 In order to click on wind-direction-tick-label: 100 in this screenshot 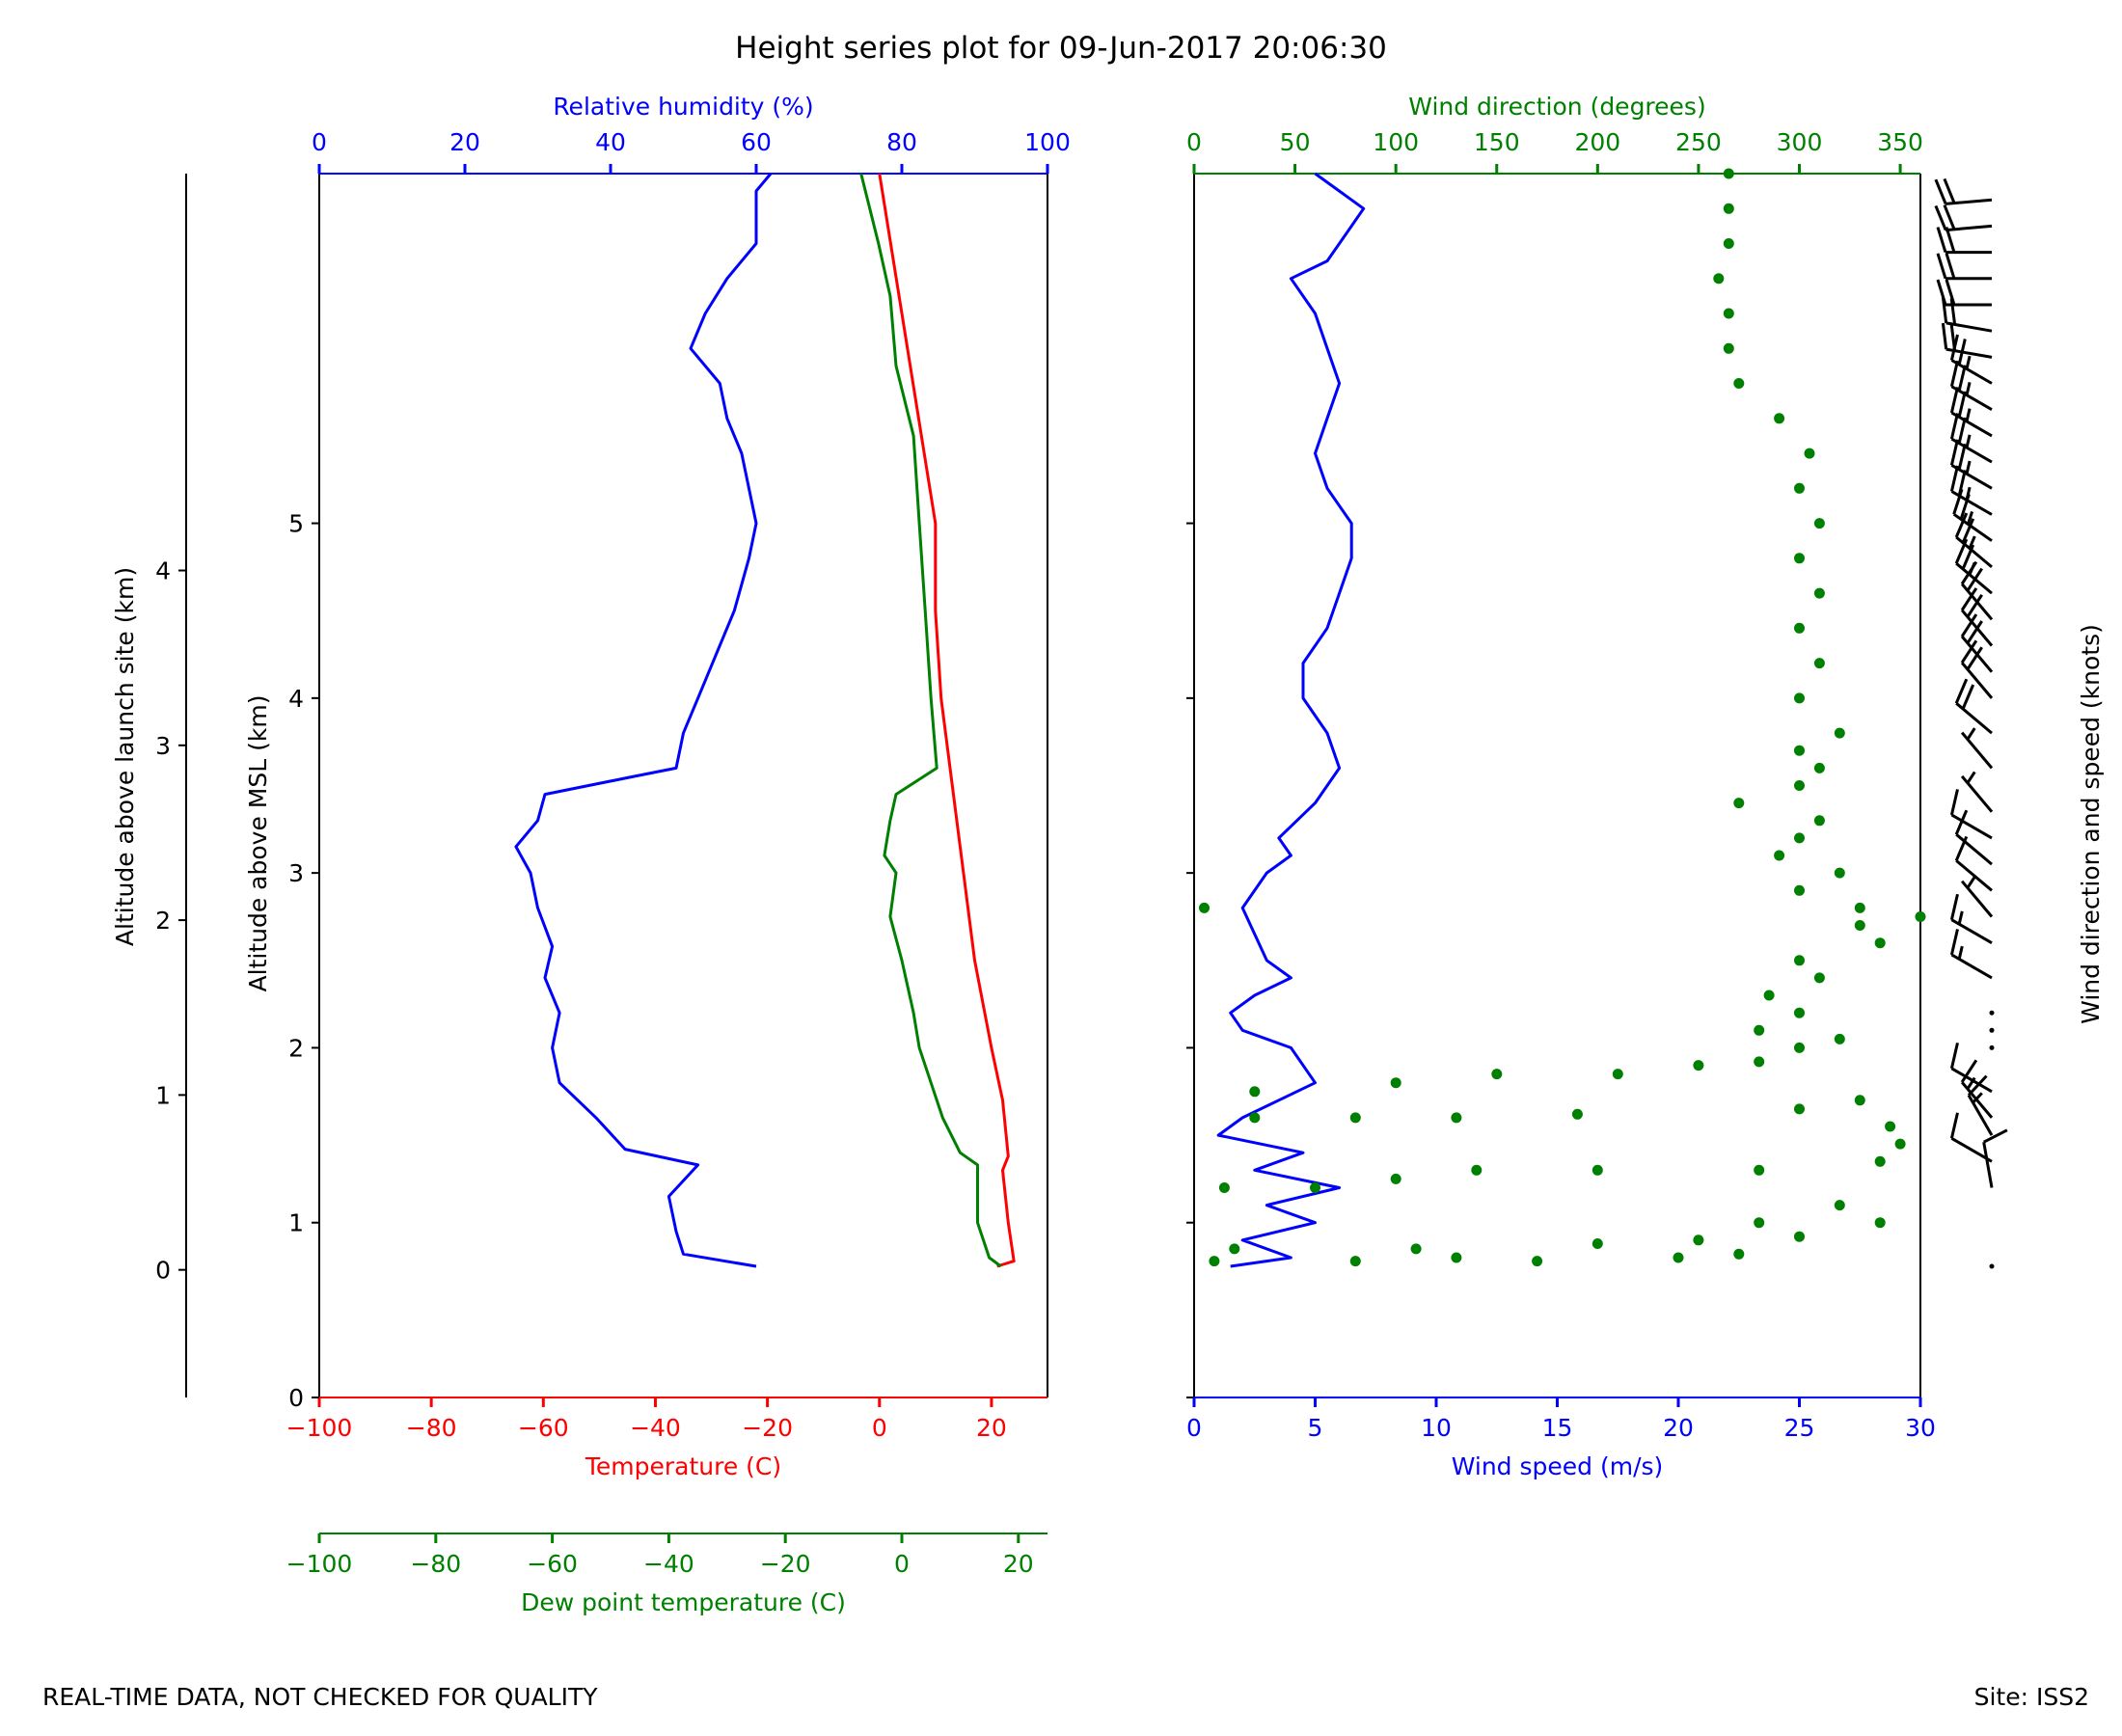, I will do `click(1396, 142)`.